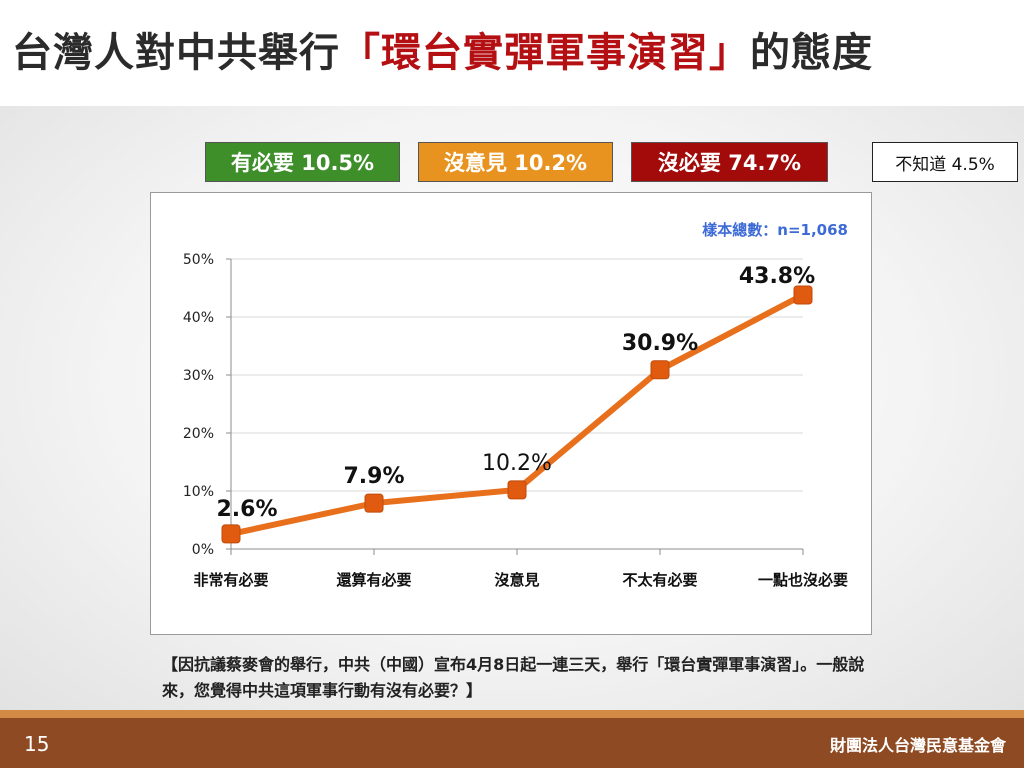  I want to click on y-tick-label: 30%, so click(198, 376).